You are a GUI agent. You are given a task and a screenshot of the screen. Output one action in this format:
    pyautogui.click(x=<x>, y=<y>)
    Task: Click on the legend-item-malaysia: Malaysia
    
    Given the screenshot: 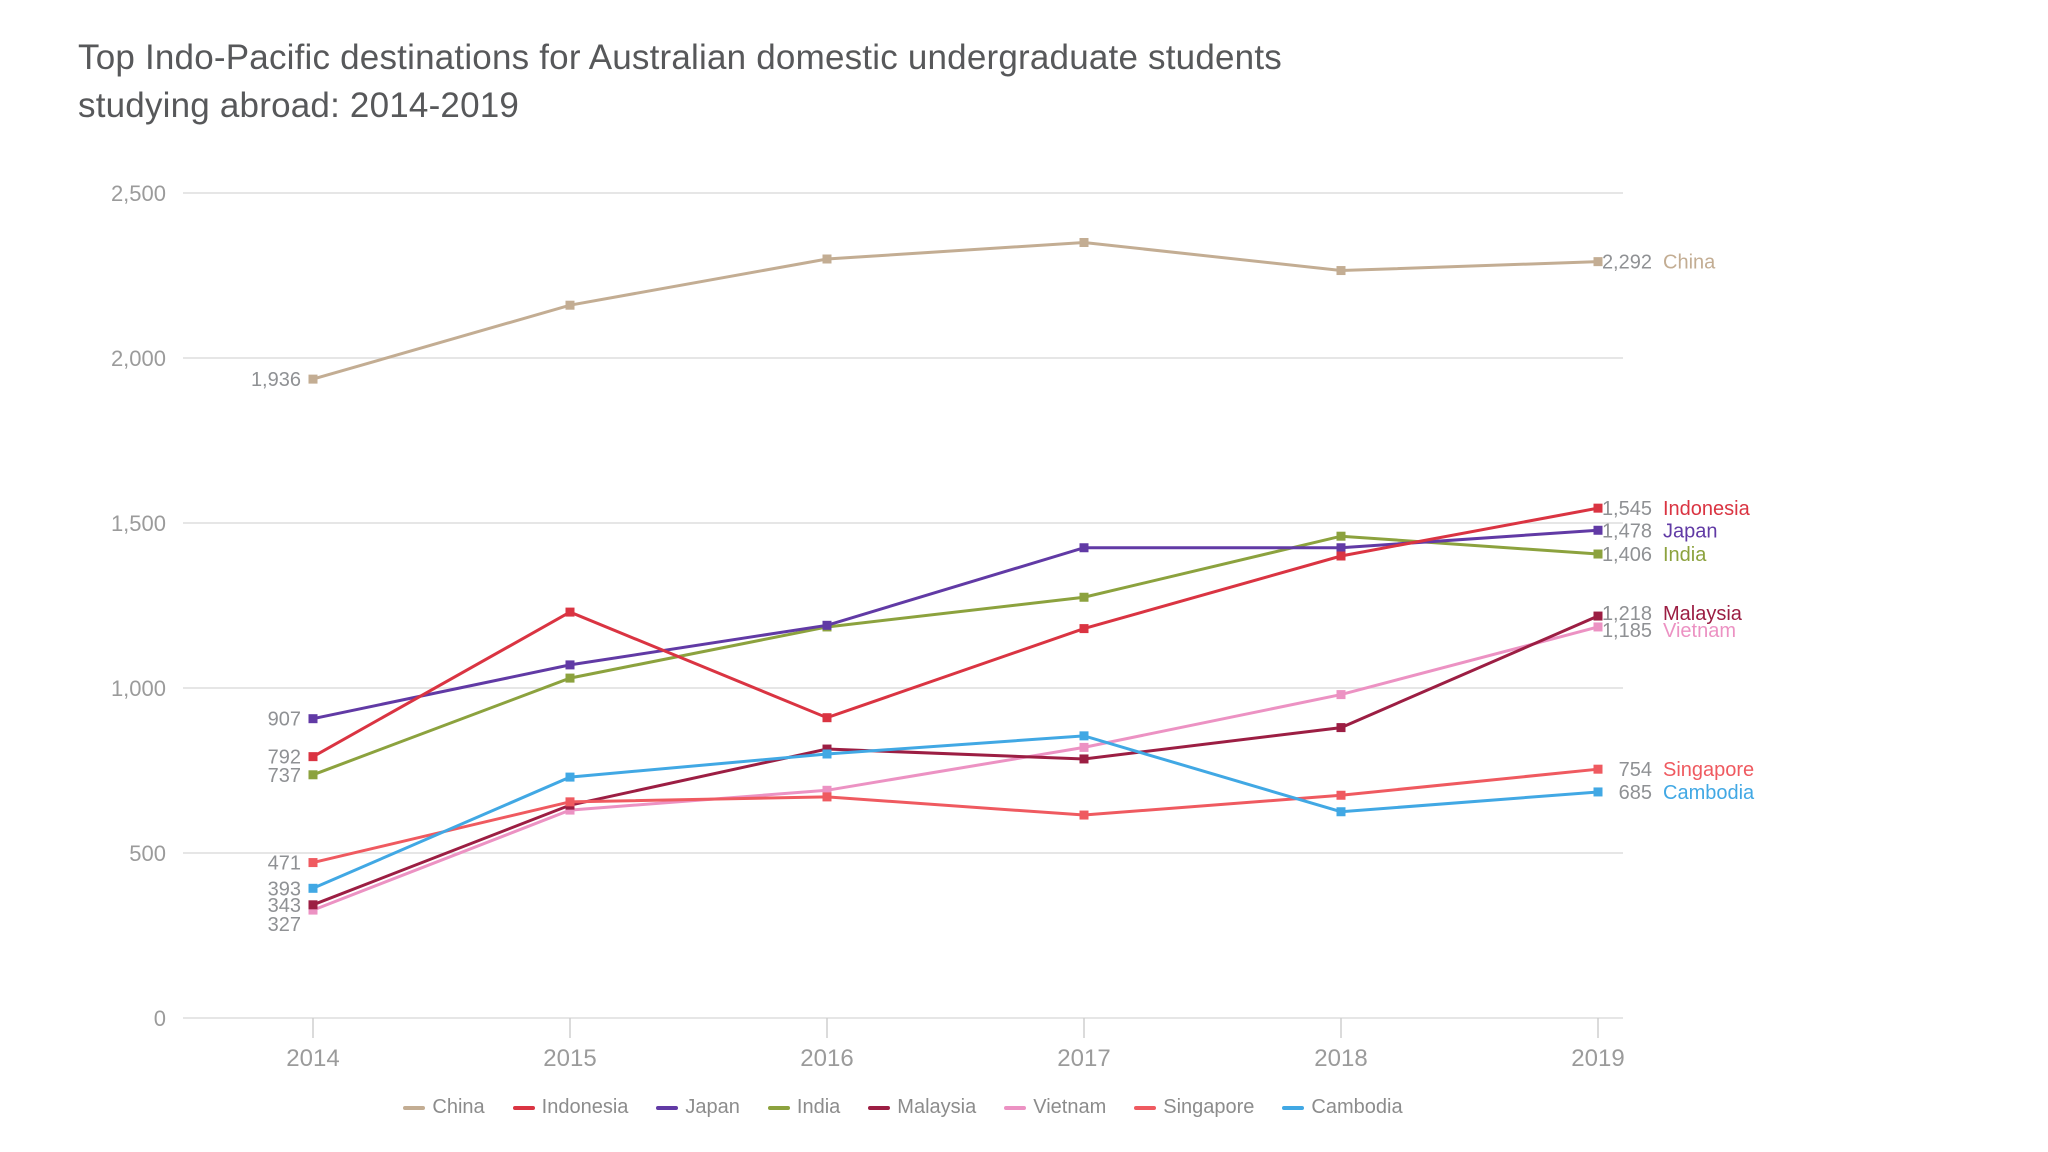 What is the action you would take?
    pyautogui.click(x=922, y=1107)
    